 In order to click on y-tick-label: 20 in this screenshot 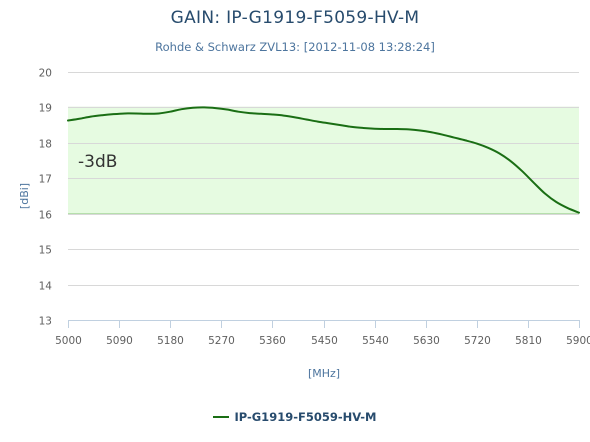, I will do `click(45, 74)`.